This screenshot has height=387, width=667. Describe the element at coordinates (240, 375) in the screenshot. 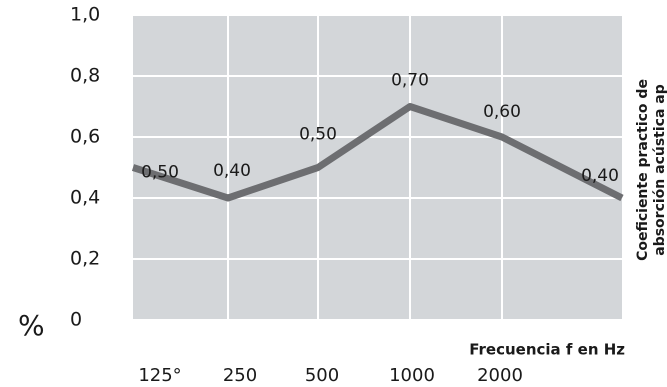

I see `x-tick-label: 250` at that location.